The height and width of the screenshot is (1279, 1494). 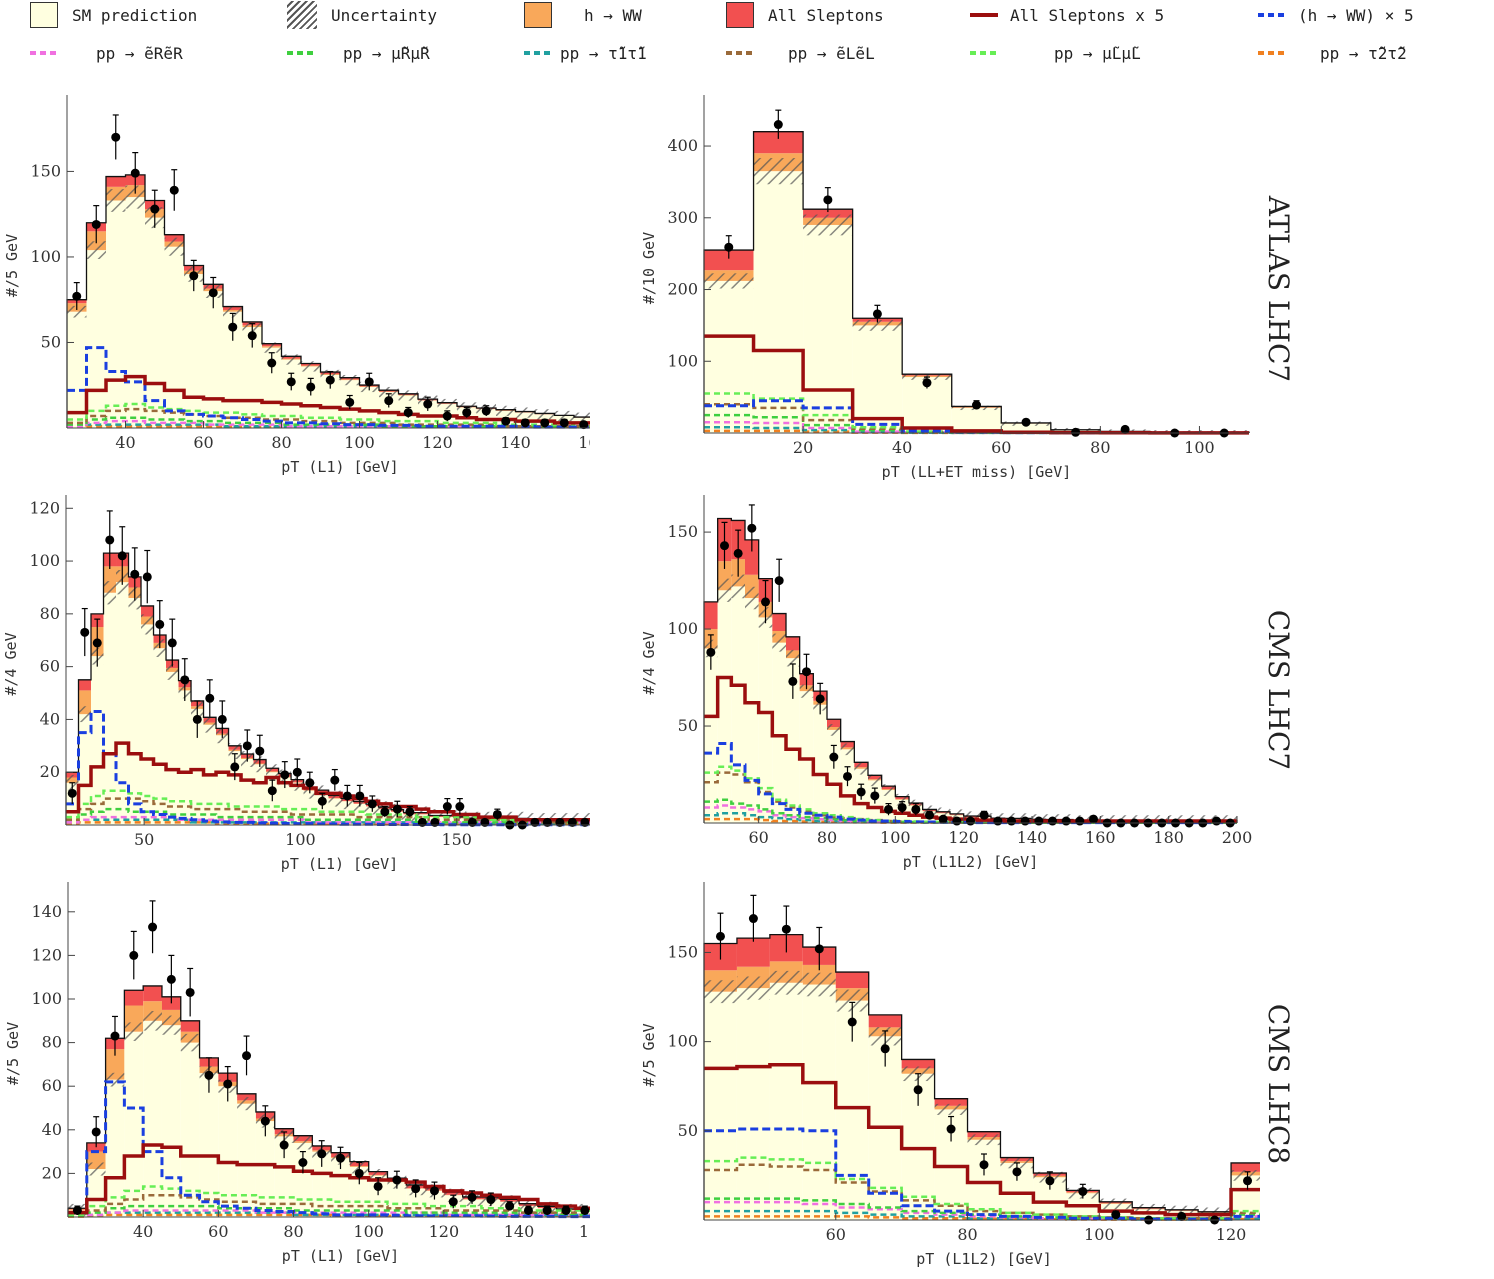 I want to click on row-label-cms-lhc8: CMS LHC8, so click(x=1278, y=1084).